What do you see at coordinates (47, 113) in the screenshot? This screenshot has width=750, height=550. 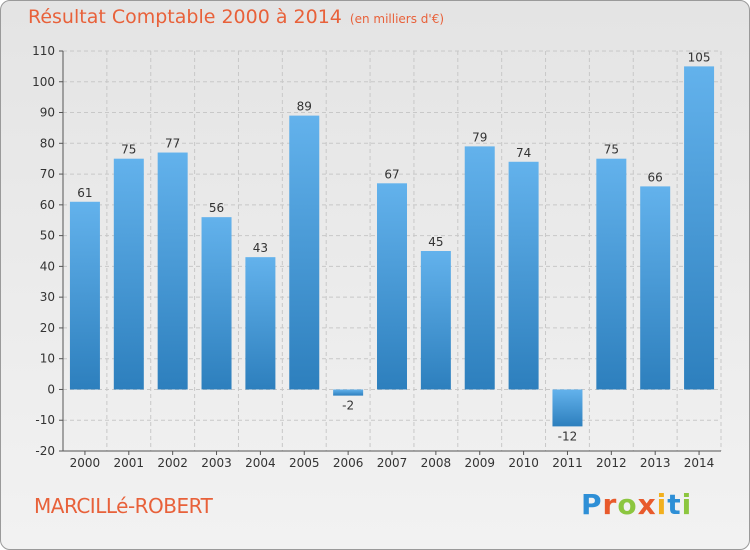 I see `y-tick-label: 90` at bounding box center [47, 113].